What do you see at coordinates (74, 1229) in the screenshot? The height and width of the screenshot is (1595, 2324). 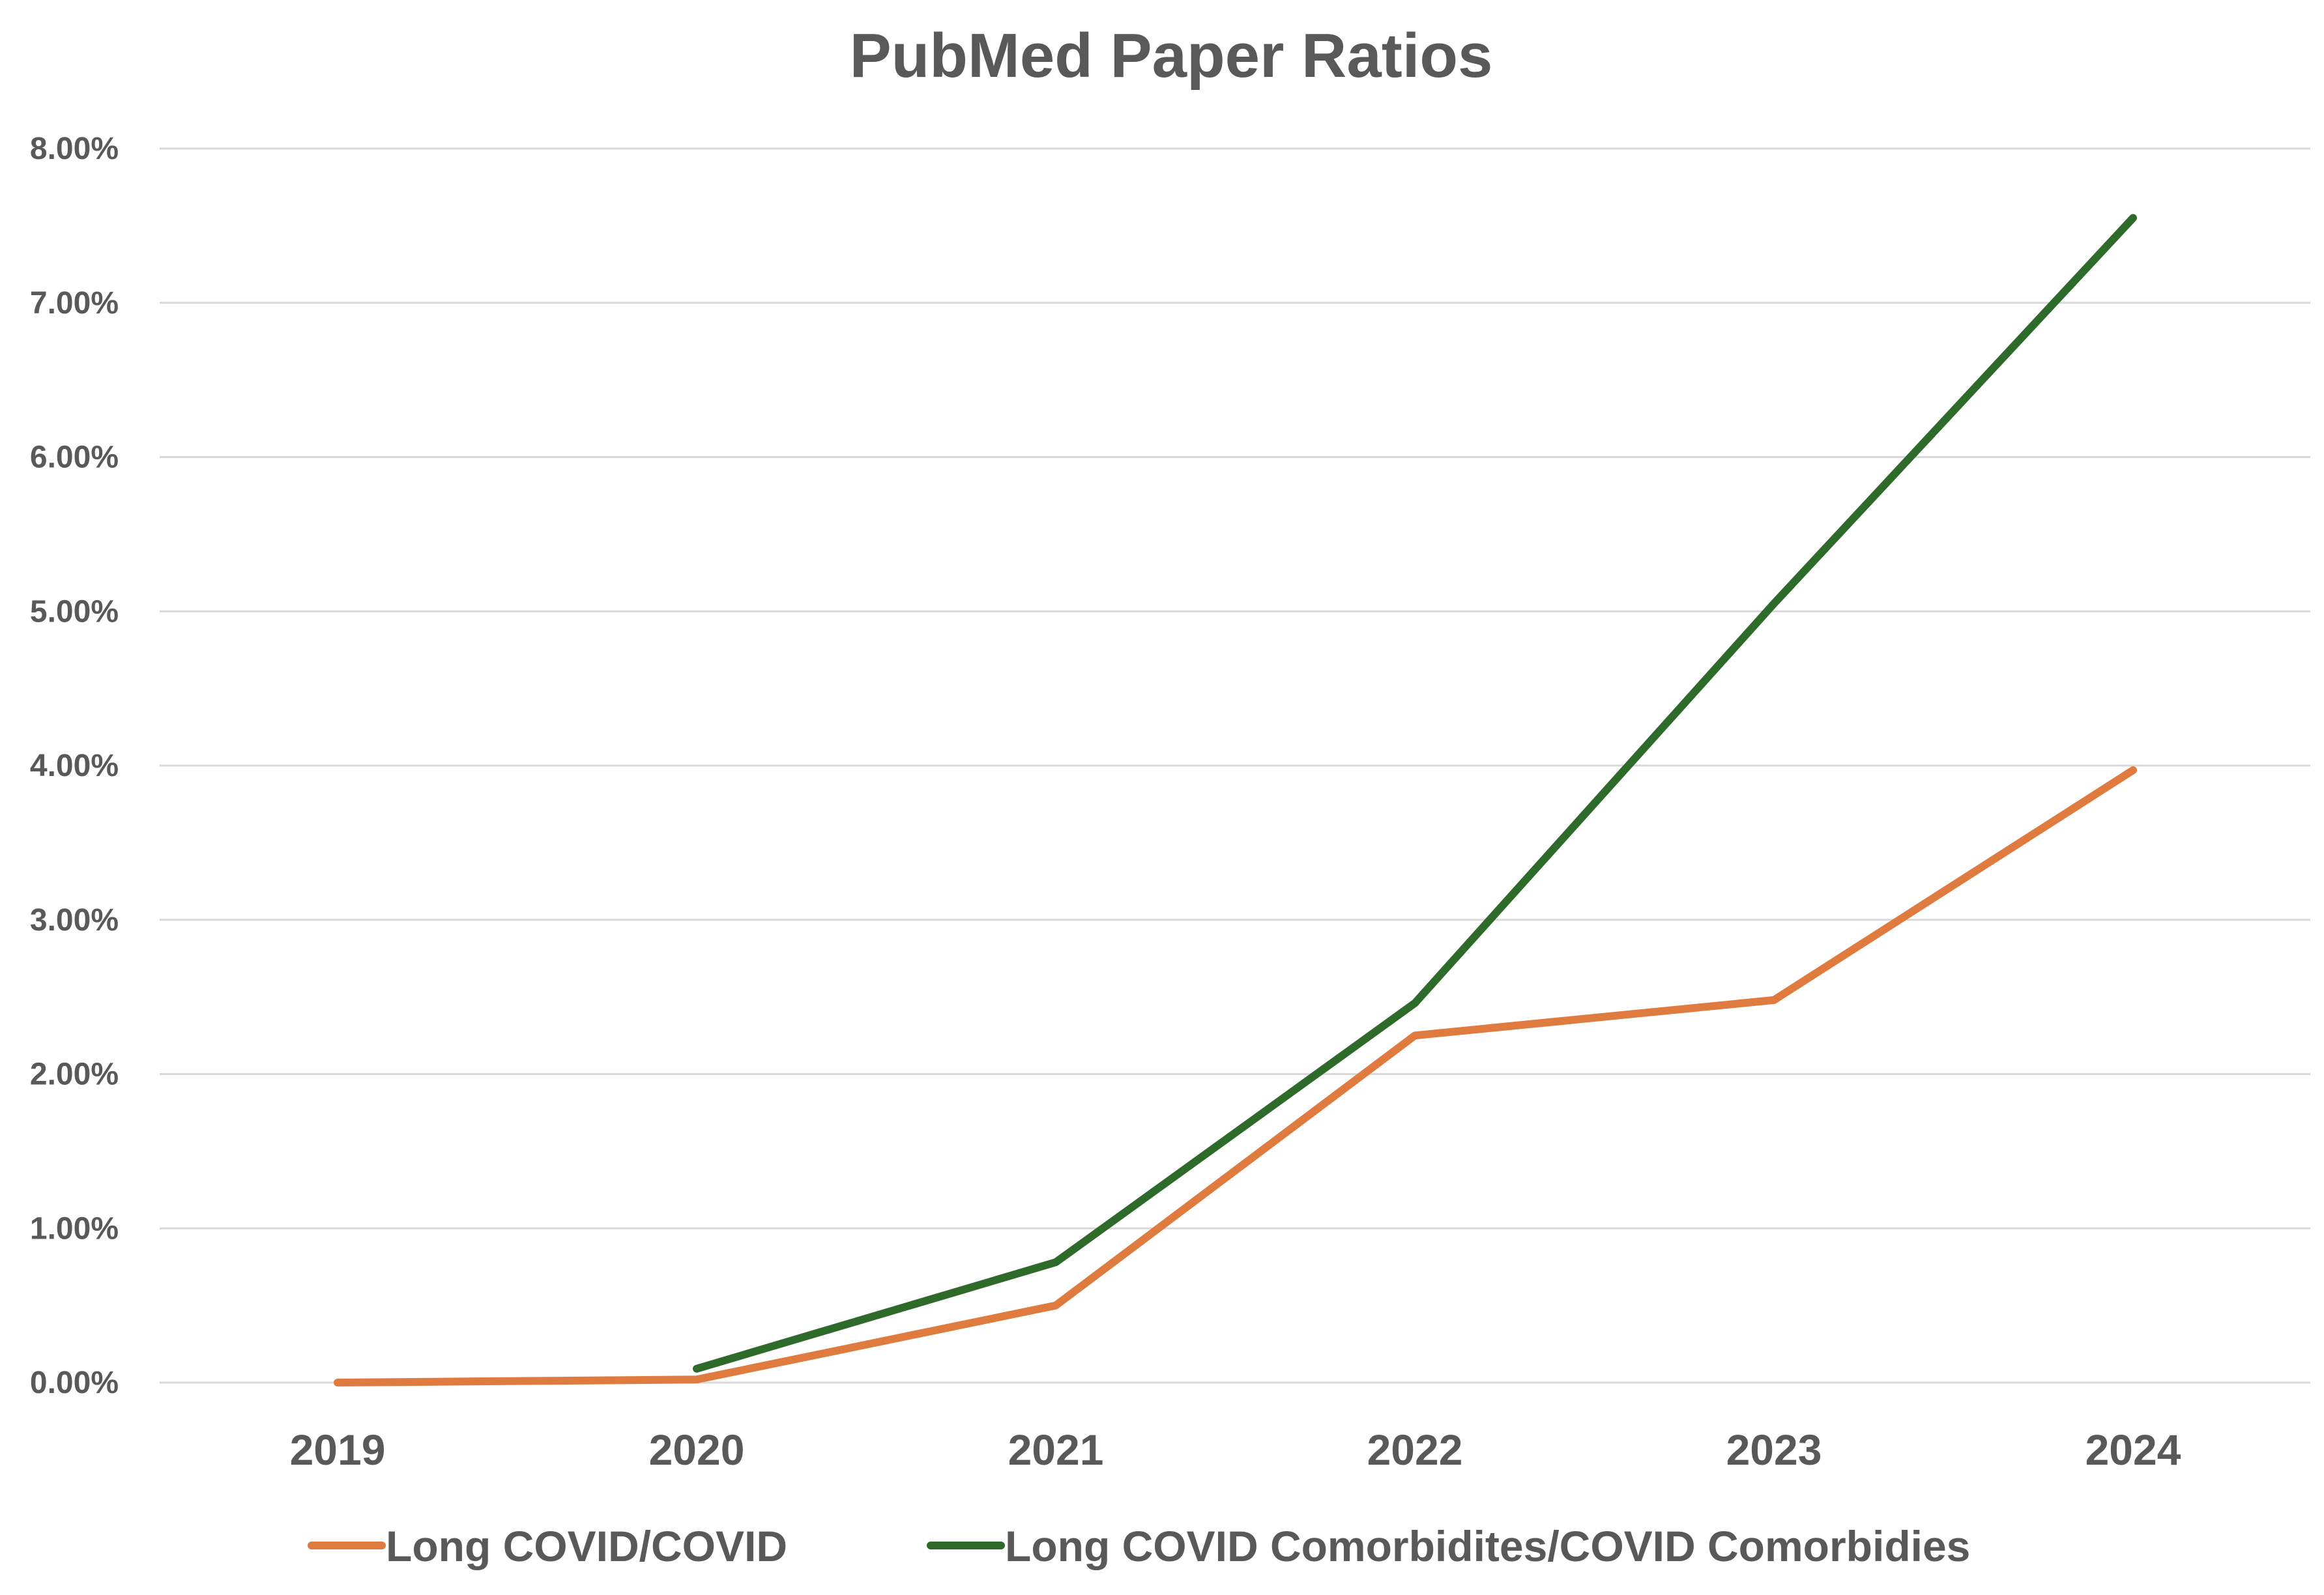 I see `y-tick-label: 1.00%` at bounding box center [74, 1229].